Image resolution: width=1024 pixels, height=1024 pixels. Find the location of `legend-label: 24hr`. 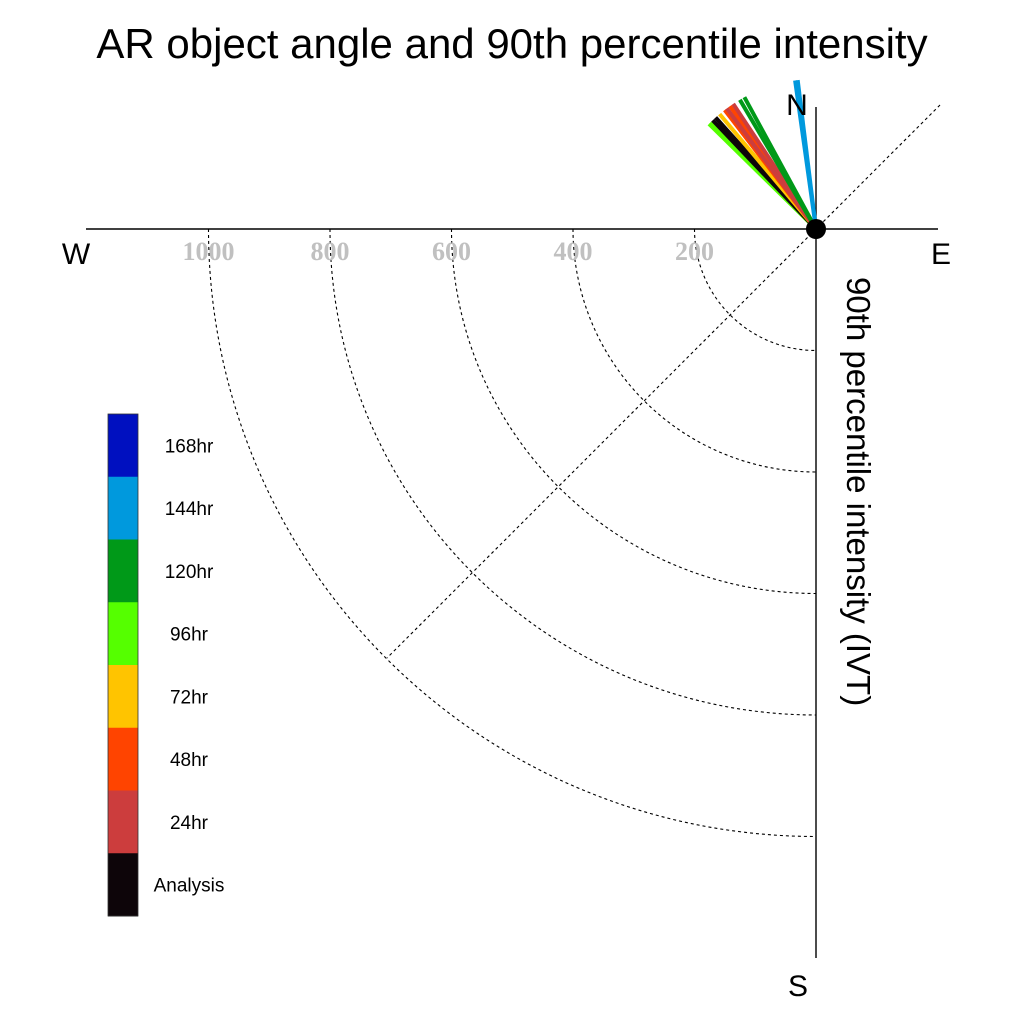

legend-label: 24hr is located at coordinates (189, 823).